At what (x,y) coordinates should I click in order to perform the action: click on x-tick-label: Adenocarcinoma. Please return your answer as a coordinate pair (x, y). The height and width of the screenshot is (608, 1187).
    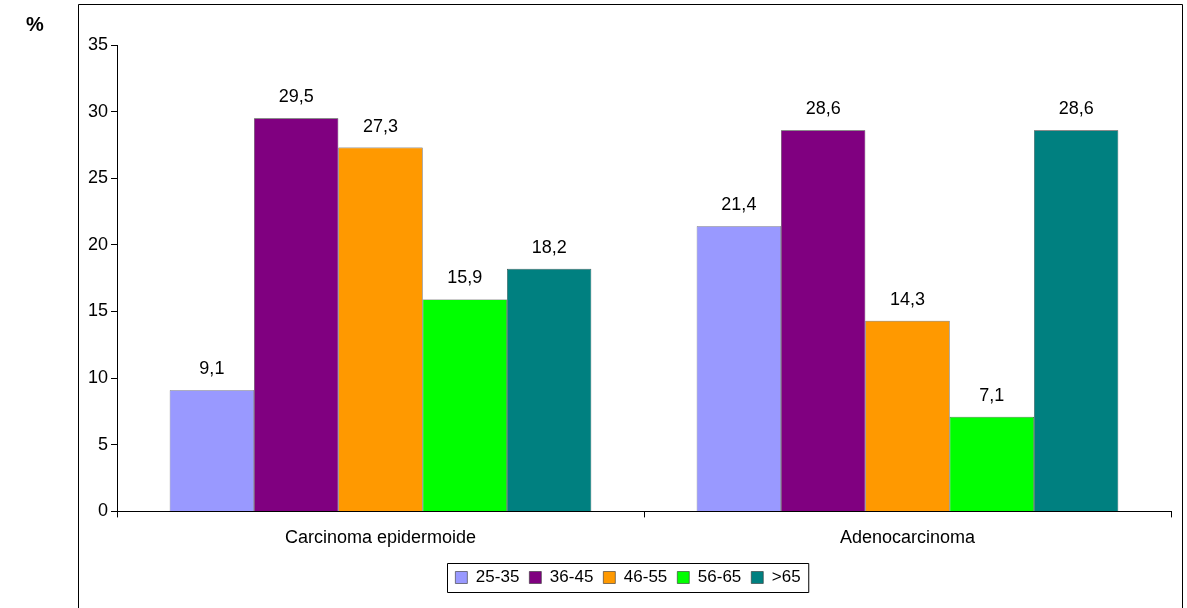
    Looking at the image, I should click on (908, 537).